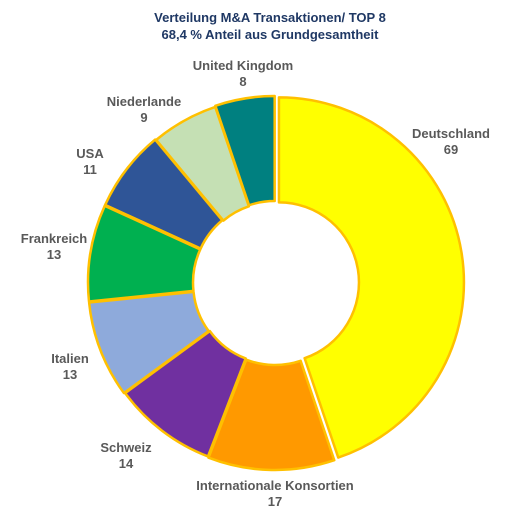 This screenshot has width=518, height=524. I want to click on label-name-united-kingdom: United Kingdom, so click(243, 65).